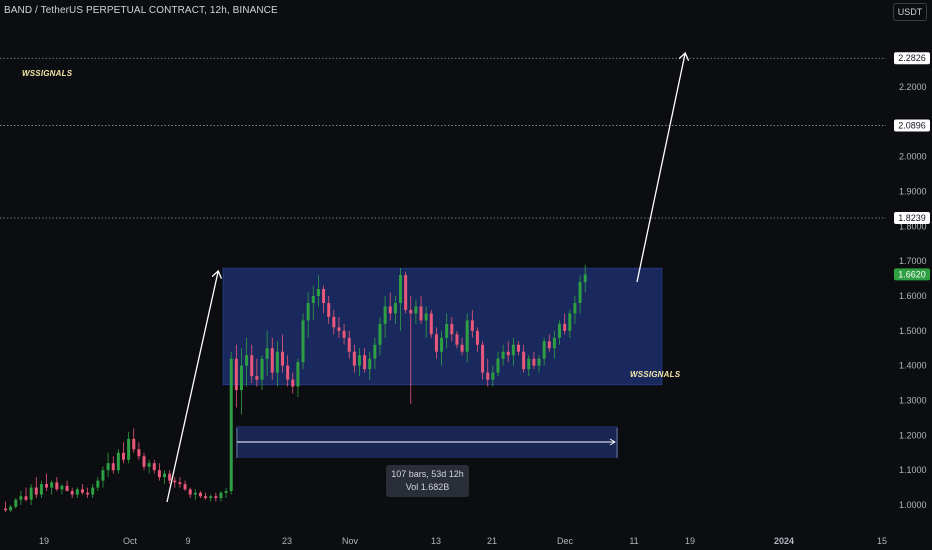  What do you see at coordinates (913, 192) in the screenshot?
I see `y-tick-label: 1.9000` at bounding box center [913, 192].